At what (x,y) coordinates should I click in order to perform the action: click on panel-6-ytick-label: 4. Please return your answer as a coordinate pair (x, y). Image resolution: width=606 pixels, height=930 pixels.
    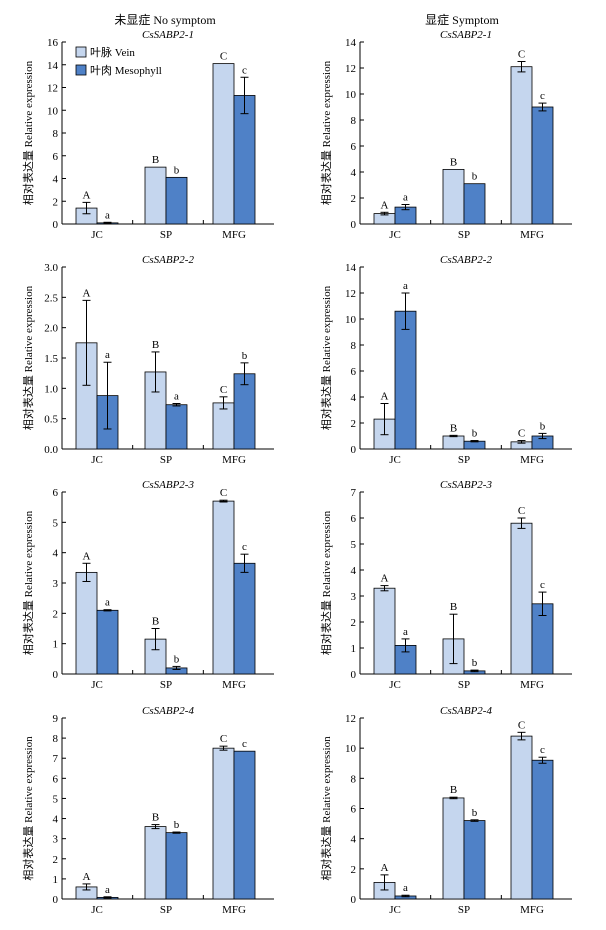
    Looking at the image, I should click on (354, 571).